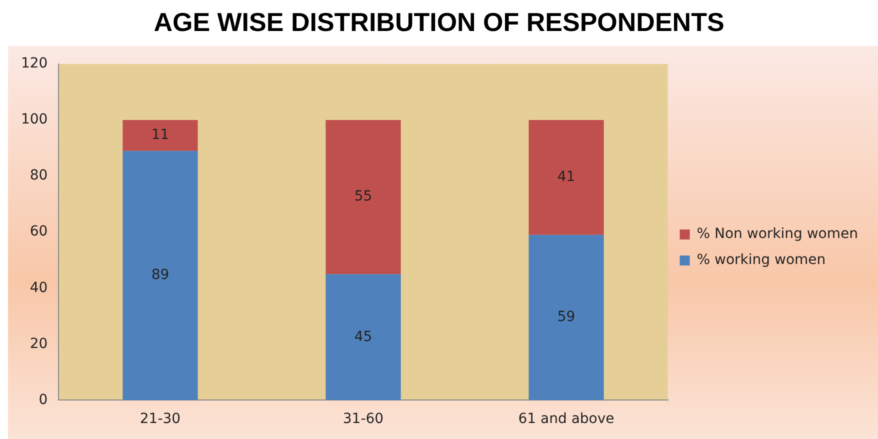  I want to click on data-label: 45, so click(363, 336).